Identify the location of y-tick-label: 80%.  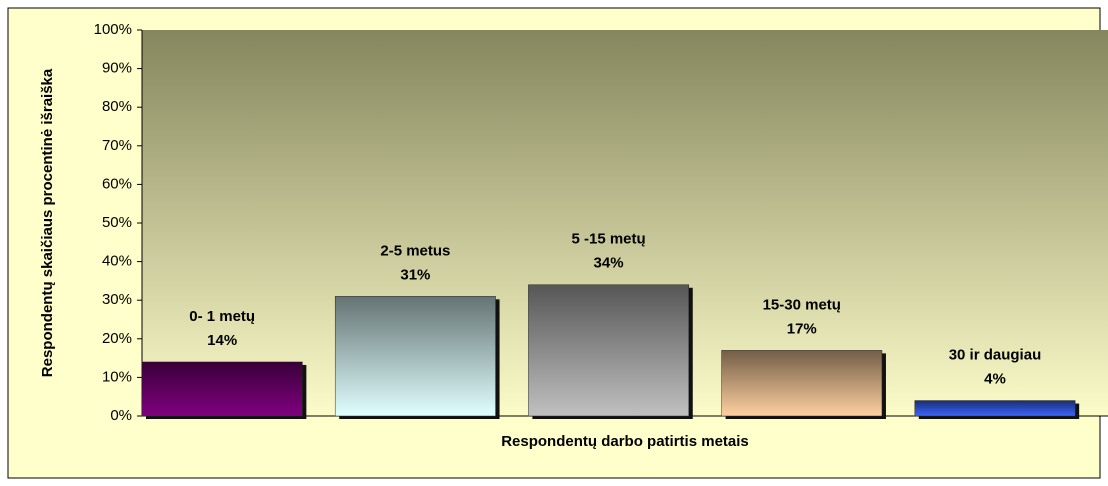
(117, 106).